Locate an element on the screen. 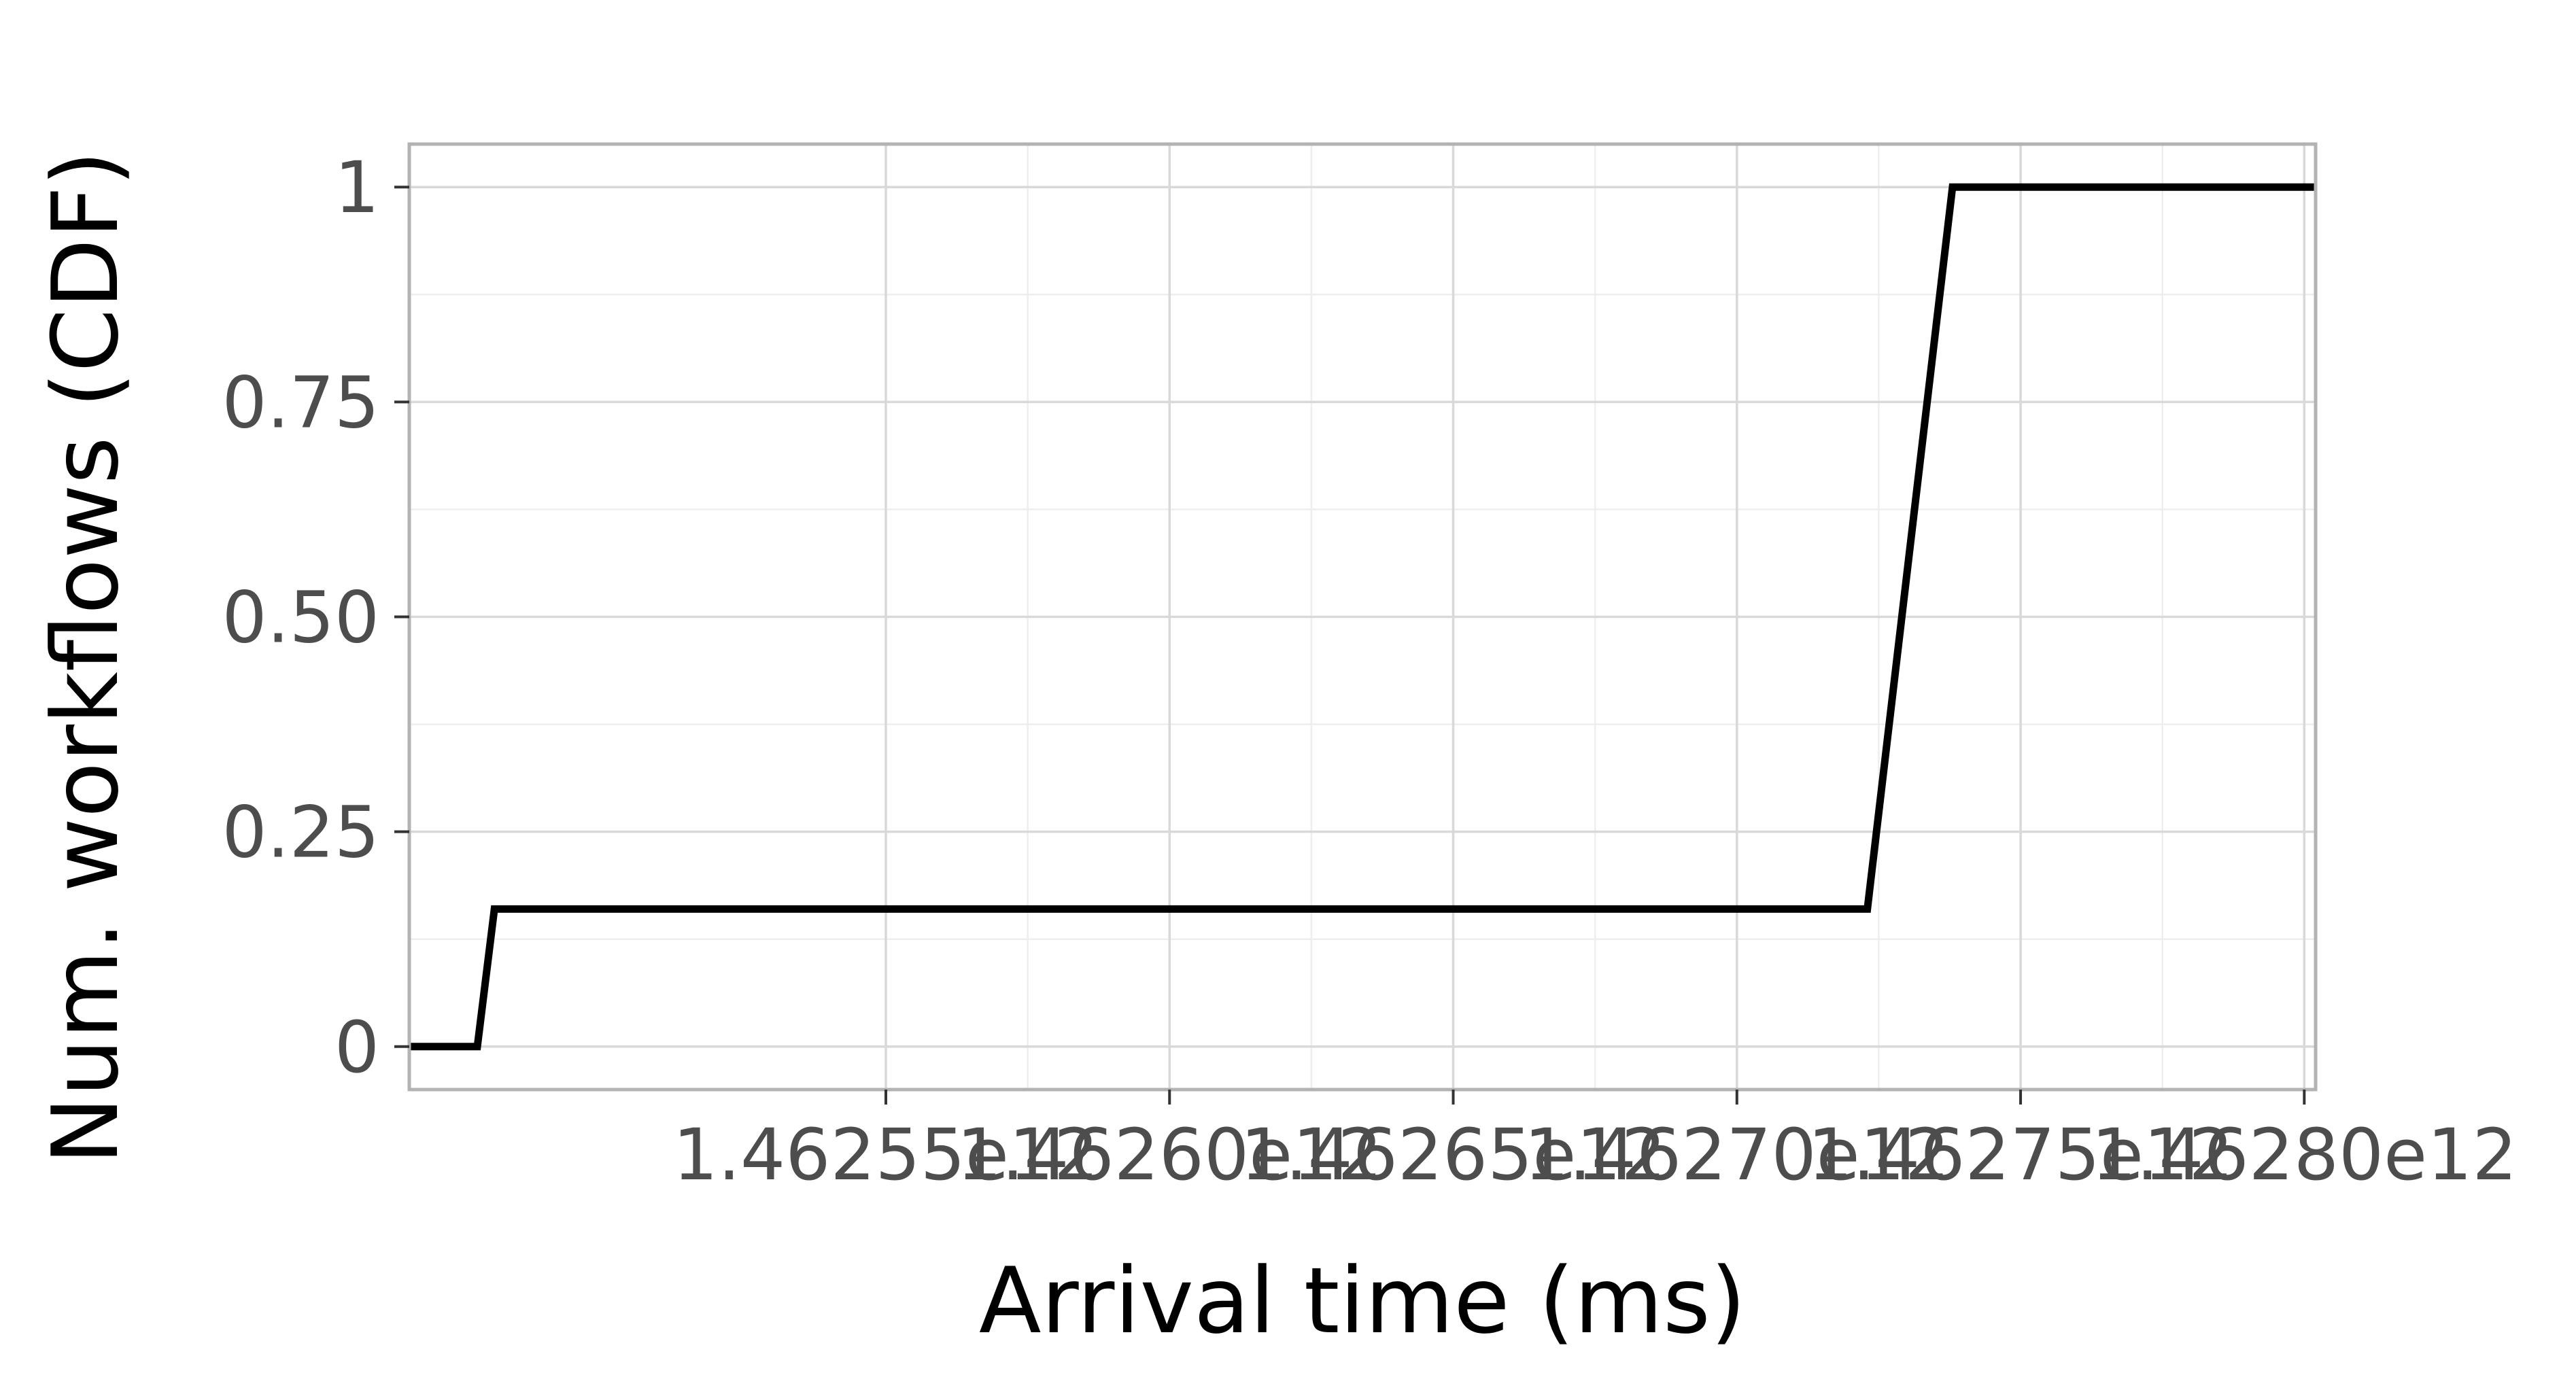  x-tick-label: 1.46275e12 is located at coordinates (2020, 1154).